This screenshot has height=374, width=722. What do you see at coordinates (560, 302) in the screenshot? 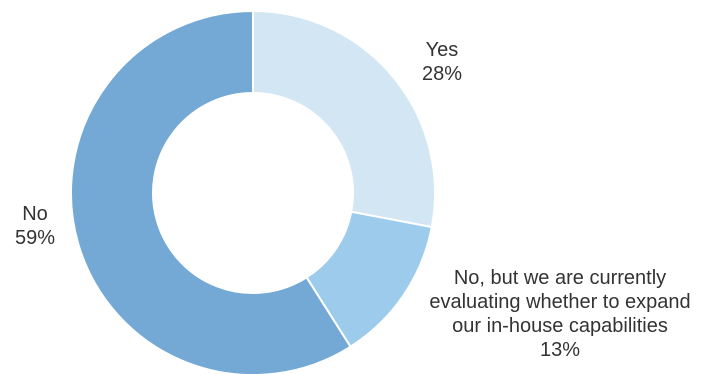
I see `slice-label-evaluating-line-2: evaluating whether to expand` at bounding box center [560, 302].